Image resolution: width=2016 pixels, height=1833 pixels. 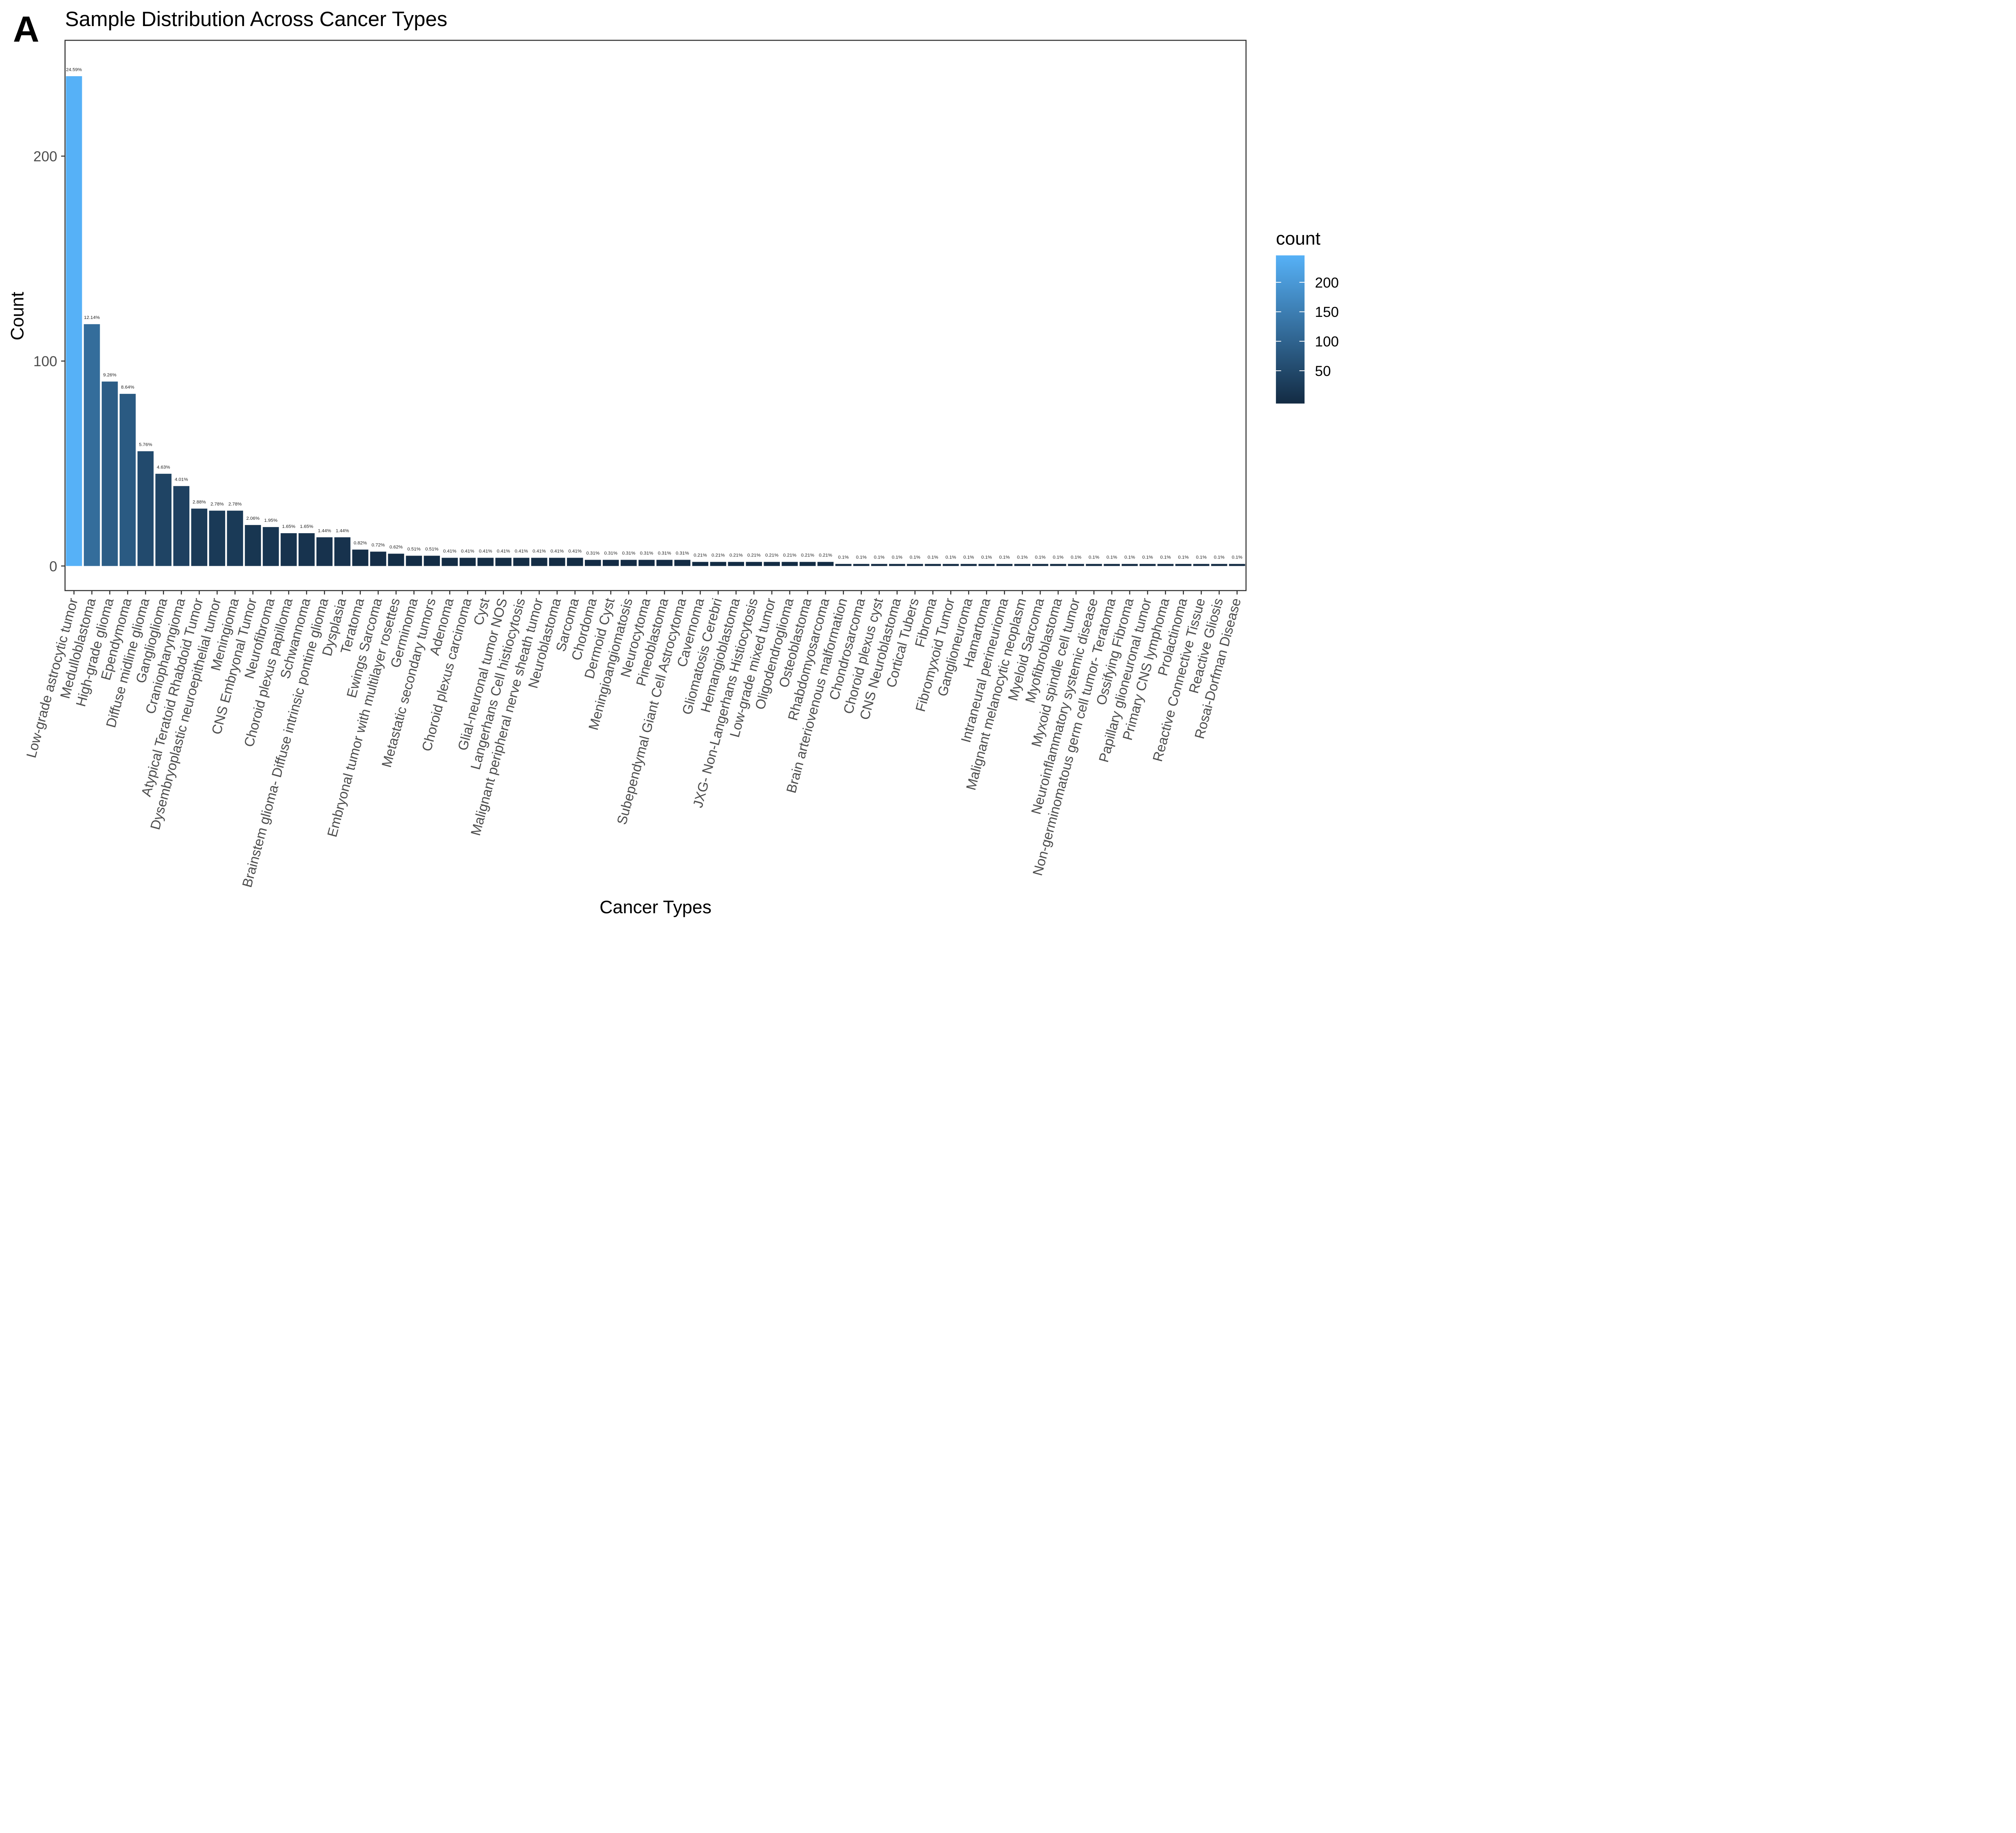 I want to click on y-tick-label: 200, so click(x=45, y=157).